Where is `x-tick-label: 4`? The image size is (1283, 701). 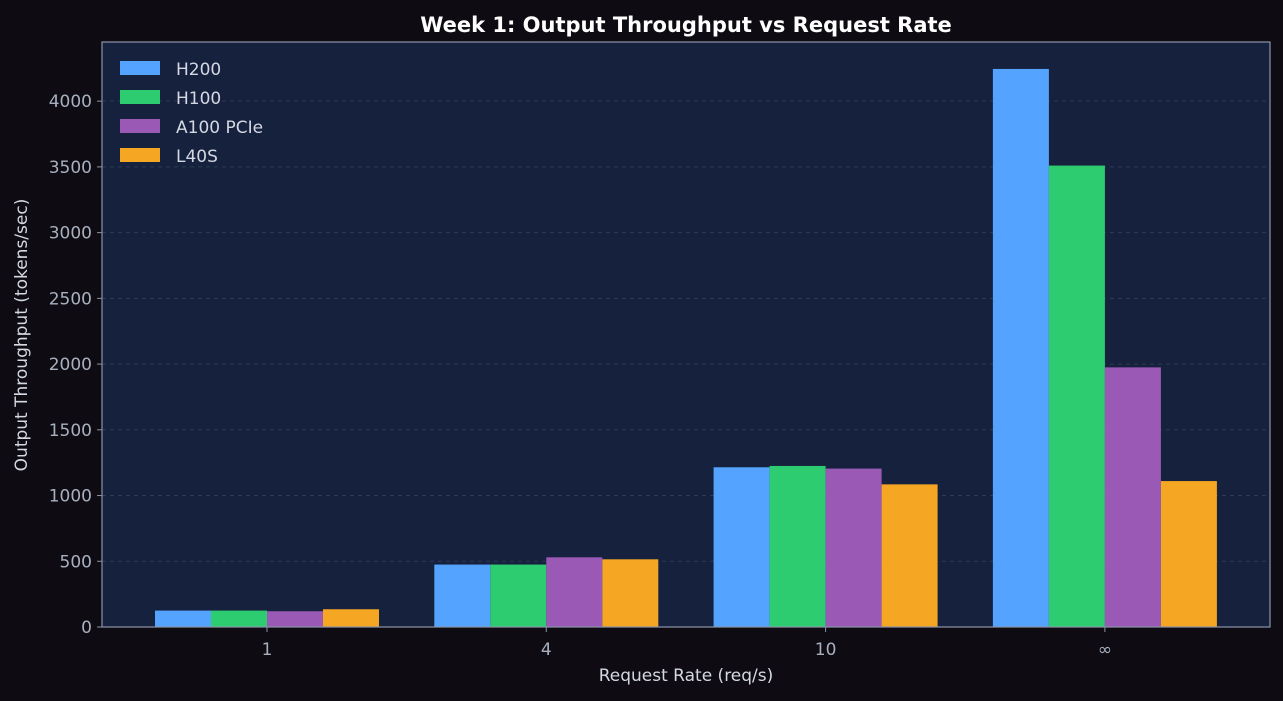
x-tick-label: 4 is located at coordinates (546, 650).